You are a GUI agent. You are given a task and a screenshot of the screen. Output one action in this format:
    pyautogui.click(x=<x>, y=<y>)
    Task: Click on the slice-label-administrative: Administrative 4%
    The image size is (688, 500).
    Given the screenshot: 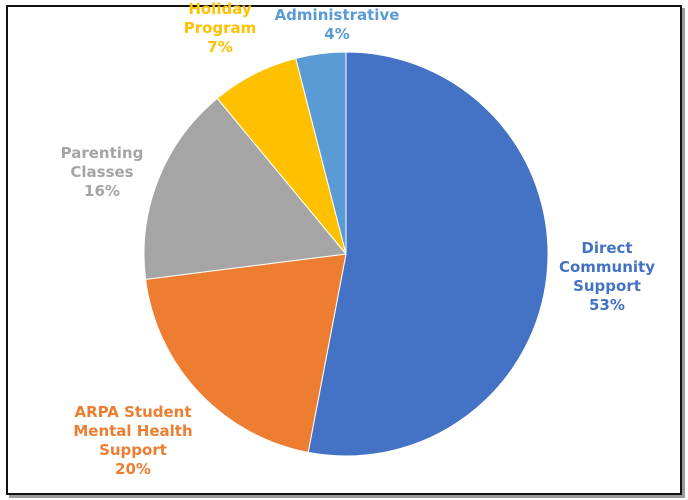 What is the action you would take?
    pyautogui.click(x=337, y=24)
    